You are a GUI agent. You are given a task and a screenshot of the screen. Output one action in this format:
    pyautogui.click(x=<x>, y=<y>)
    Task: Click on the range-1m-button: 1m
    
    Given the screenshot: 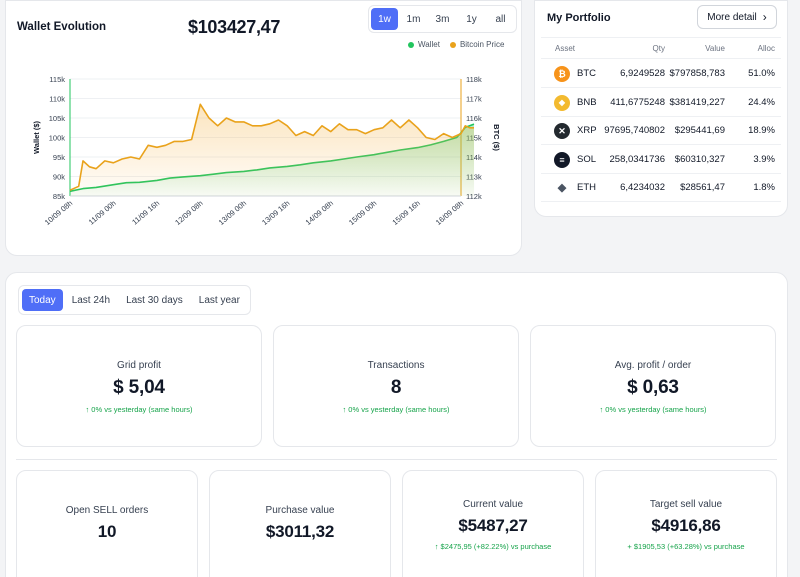 What is the action you would take?
    pyautogui.click(x=413, y=19)
    